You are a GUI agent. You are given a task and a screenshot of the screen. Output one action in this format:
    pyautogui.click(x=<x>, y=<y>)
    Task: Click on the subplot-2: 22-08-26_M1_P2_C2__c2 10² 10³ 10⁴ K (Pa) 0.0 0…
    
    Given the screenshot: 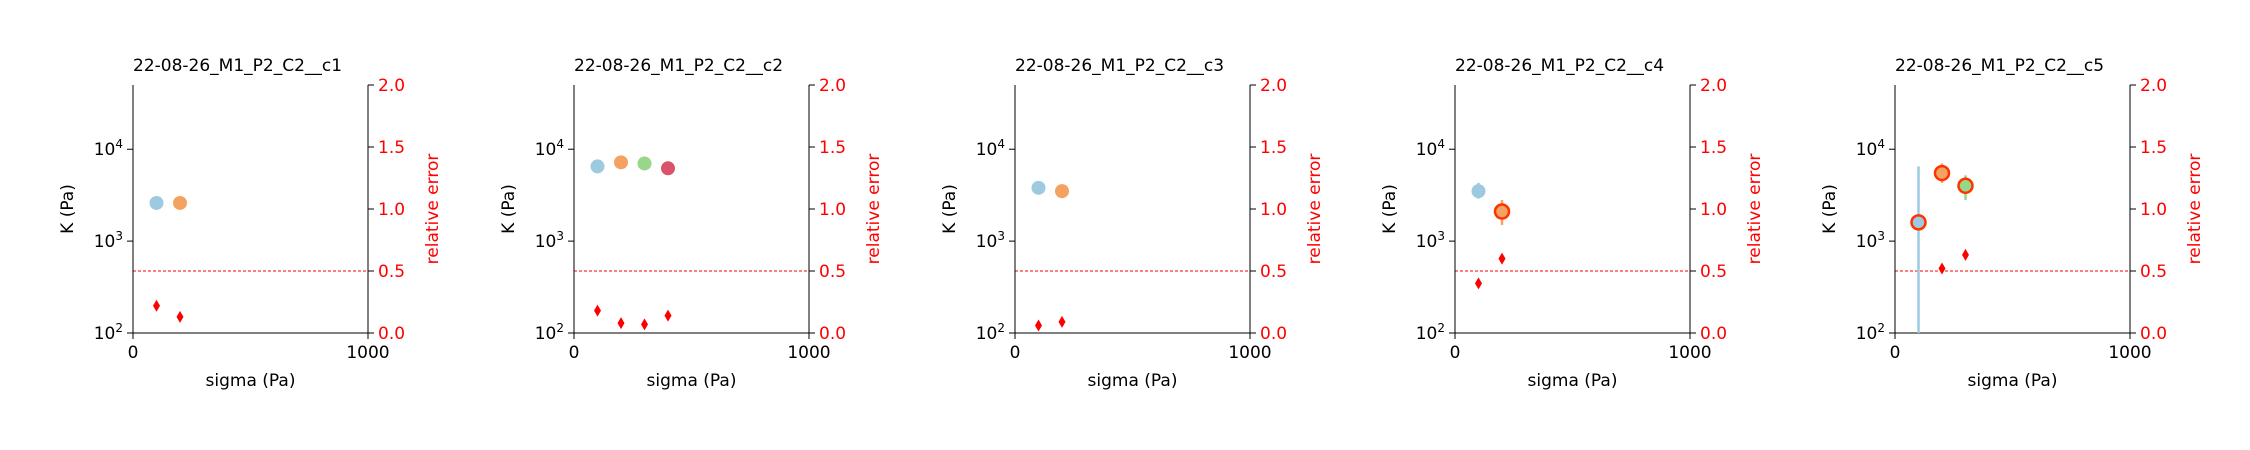 What is the action you would take?
    pyautogui.click(x=691, y=223)
    